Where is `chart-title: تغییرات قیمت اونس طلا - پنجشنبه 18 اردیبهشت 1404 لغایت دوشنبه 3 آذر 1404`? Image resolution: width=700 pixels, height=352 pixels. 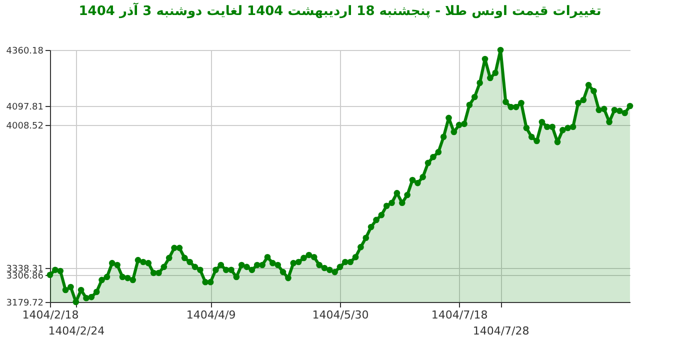 chart-title: تغییرات قیمت اونس طلا - پنجشنبه 18 اردیبهشت 1404 لغایت دوشنبه 3 آذر 1404 is located at coordinates (340, 10).